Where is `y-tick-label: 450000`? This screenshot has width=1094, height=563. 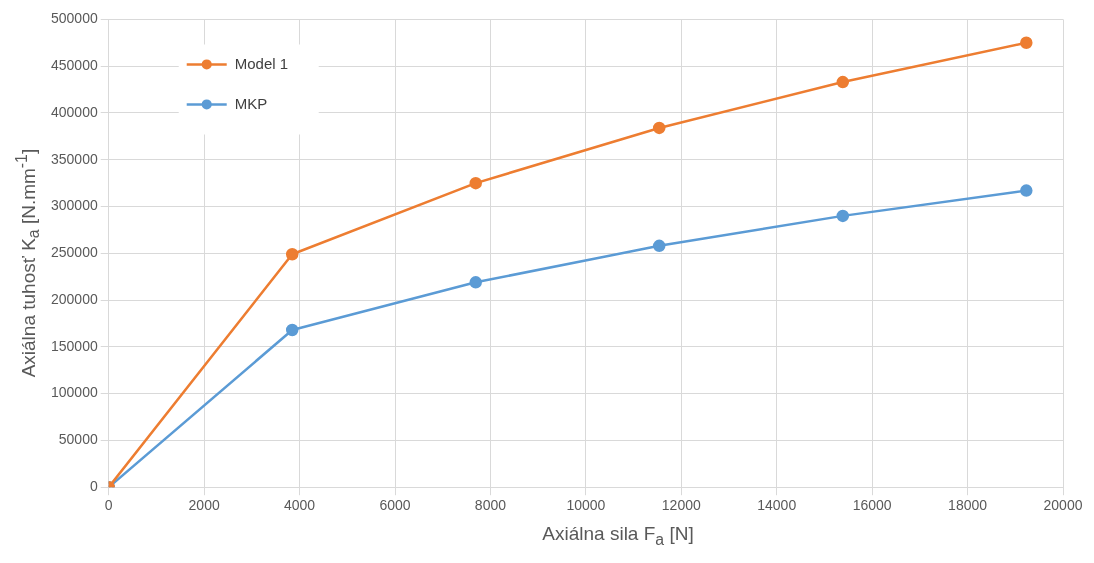
y-tick-label: 450000 is located at coordinates (74, 65).